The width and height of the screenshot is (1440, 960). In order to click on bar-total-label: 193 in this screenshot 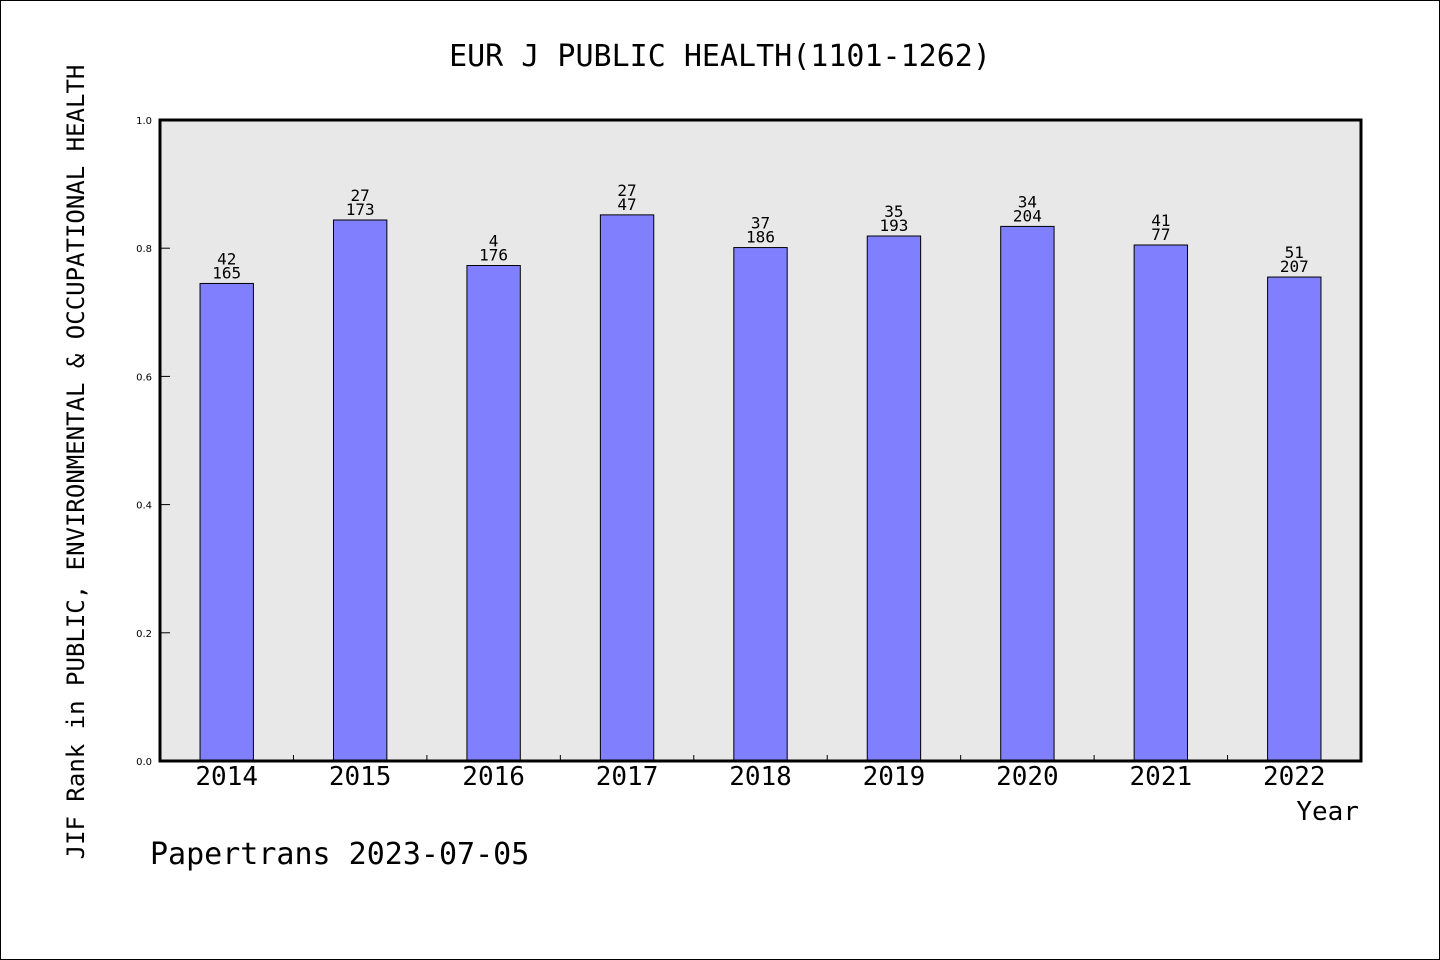, I will do `click(893, 225)`.